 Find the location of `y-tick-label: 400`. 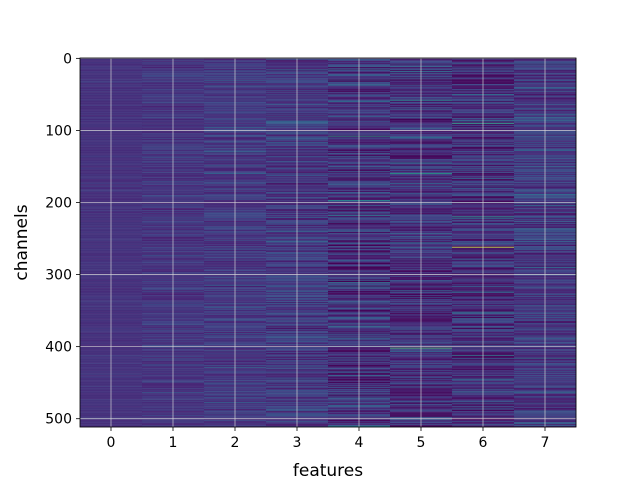

y-tick-label: 400 is located at coordinates (58, 348).